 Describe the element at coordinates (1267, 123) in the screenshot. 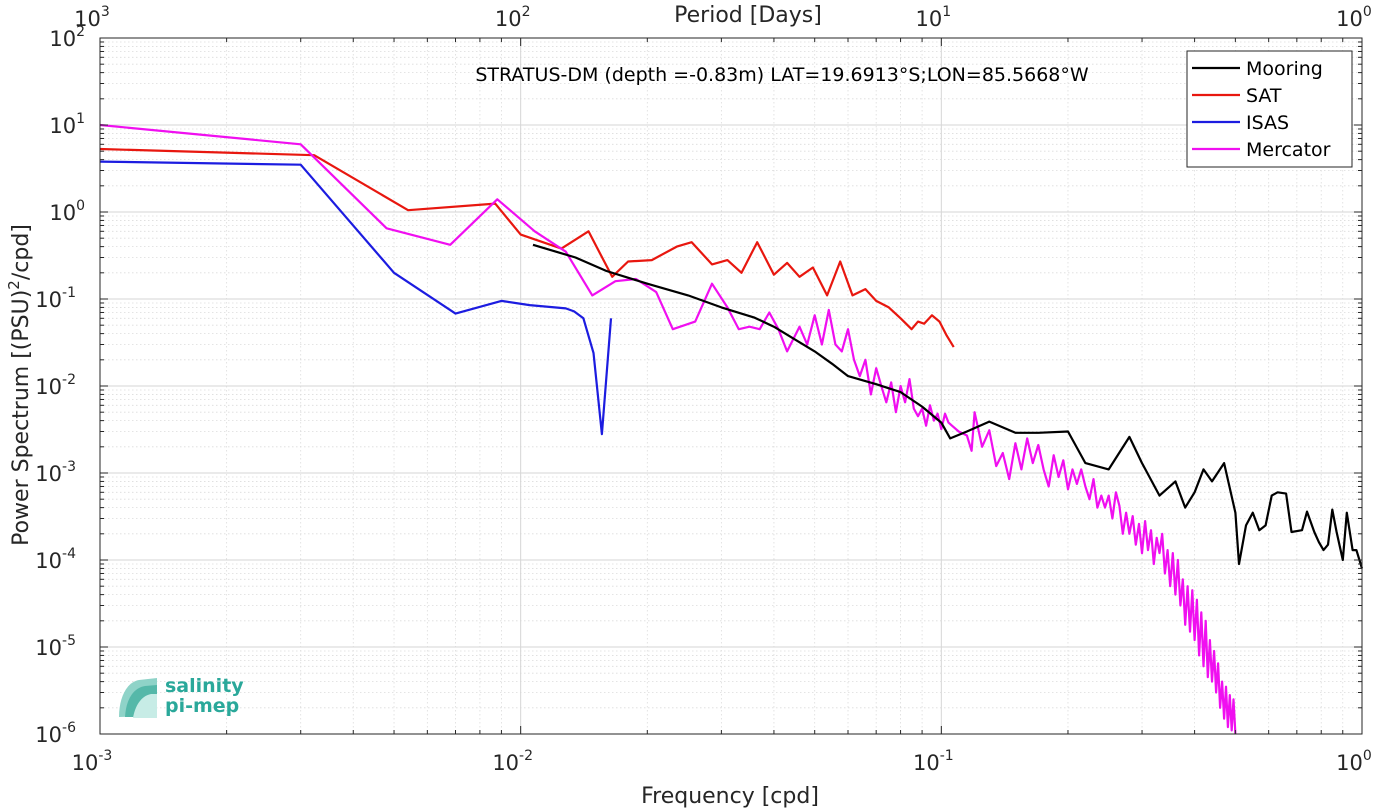

I see `legend-label-isas: ISAS` at that location.